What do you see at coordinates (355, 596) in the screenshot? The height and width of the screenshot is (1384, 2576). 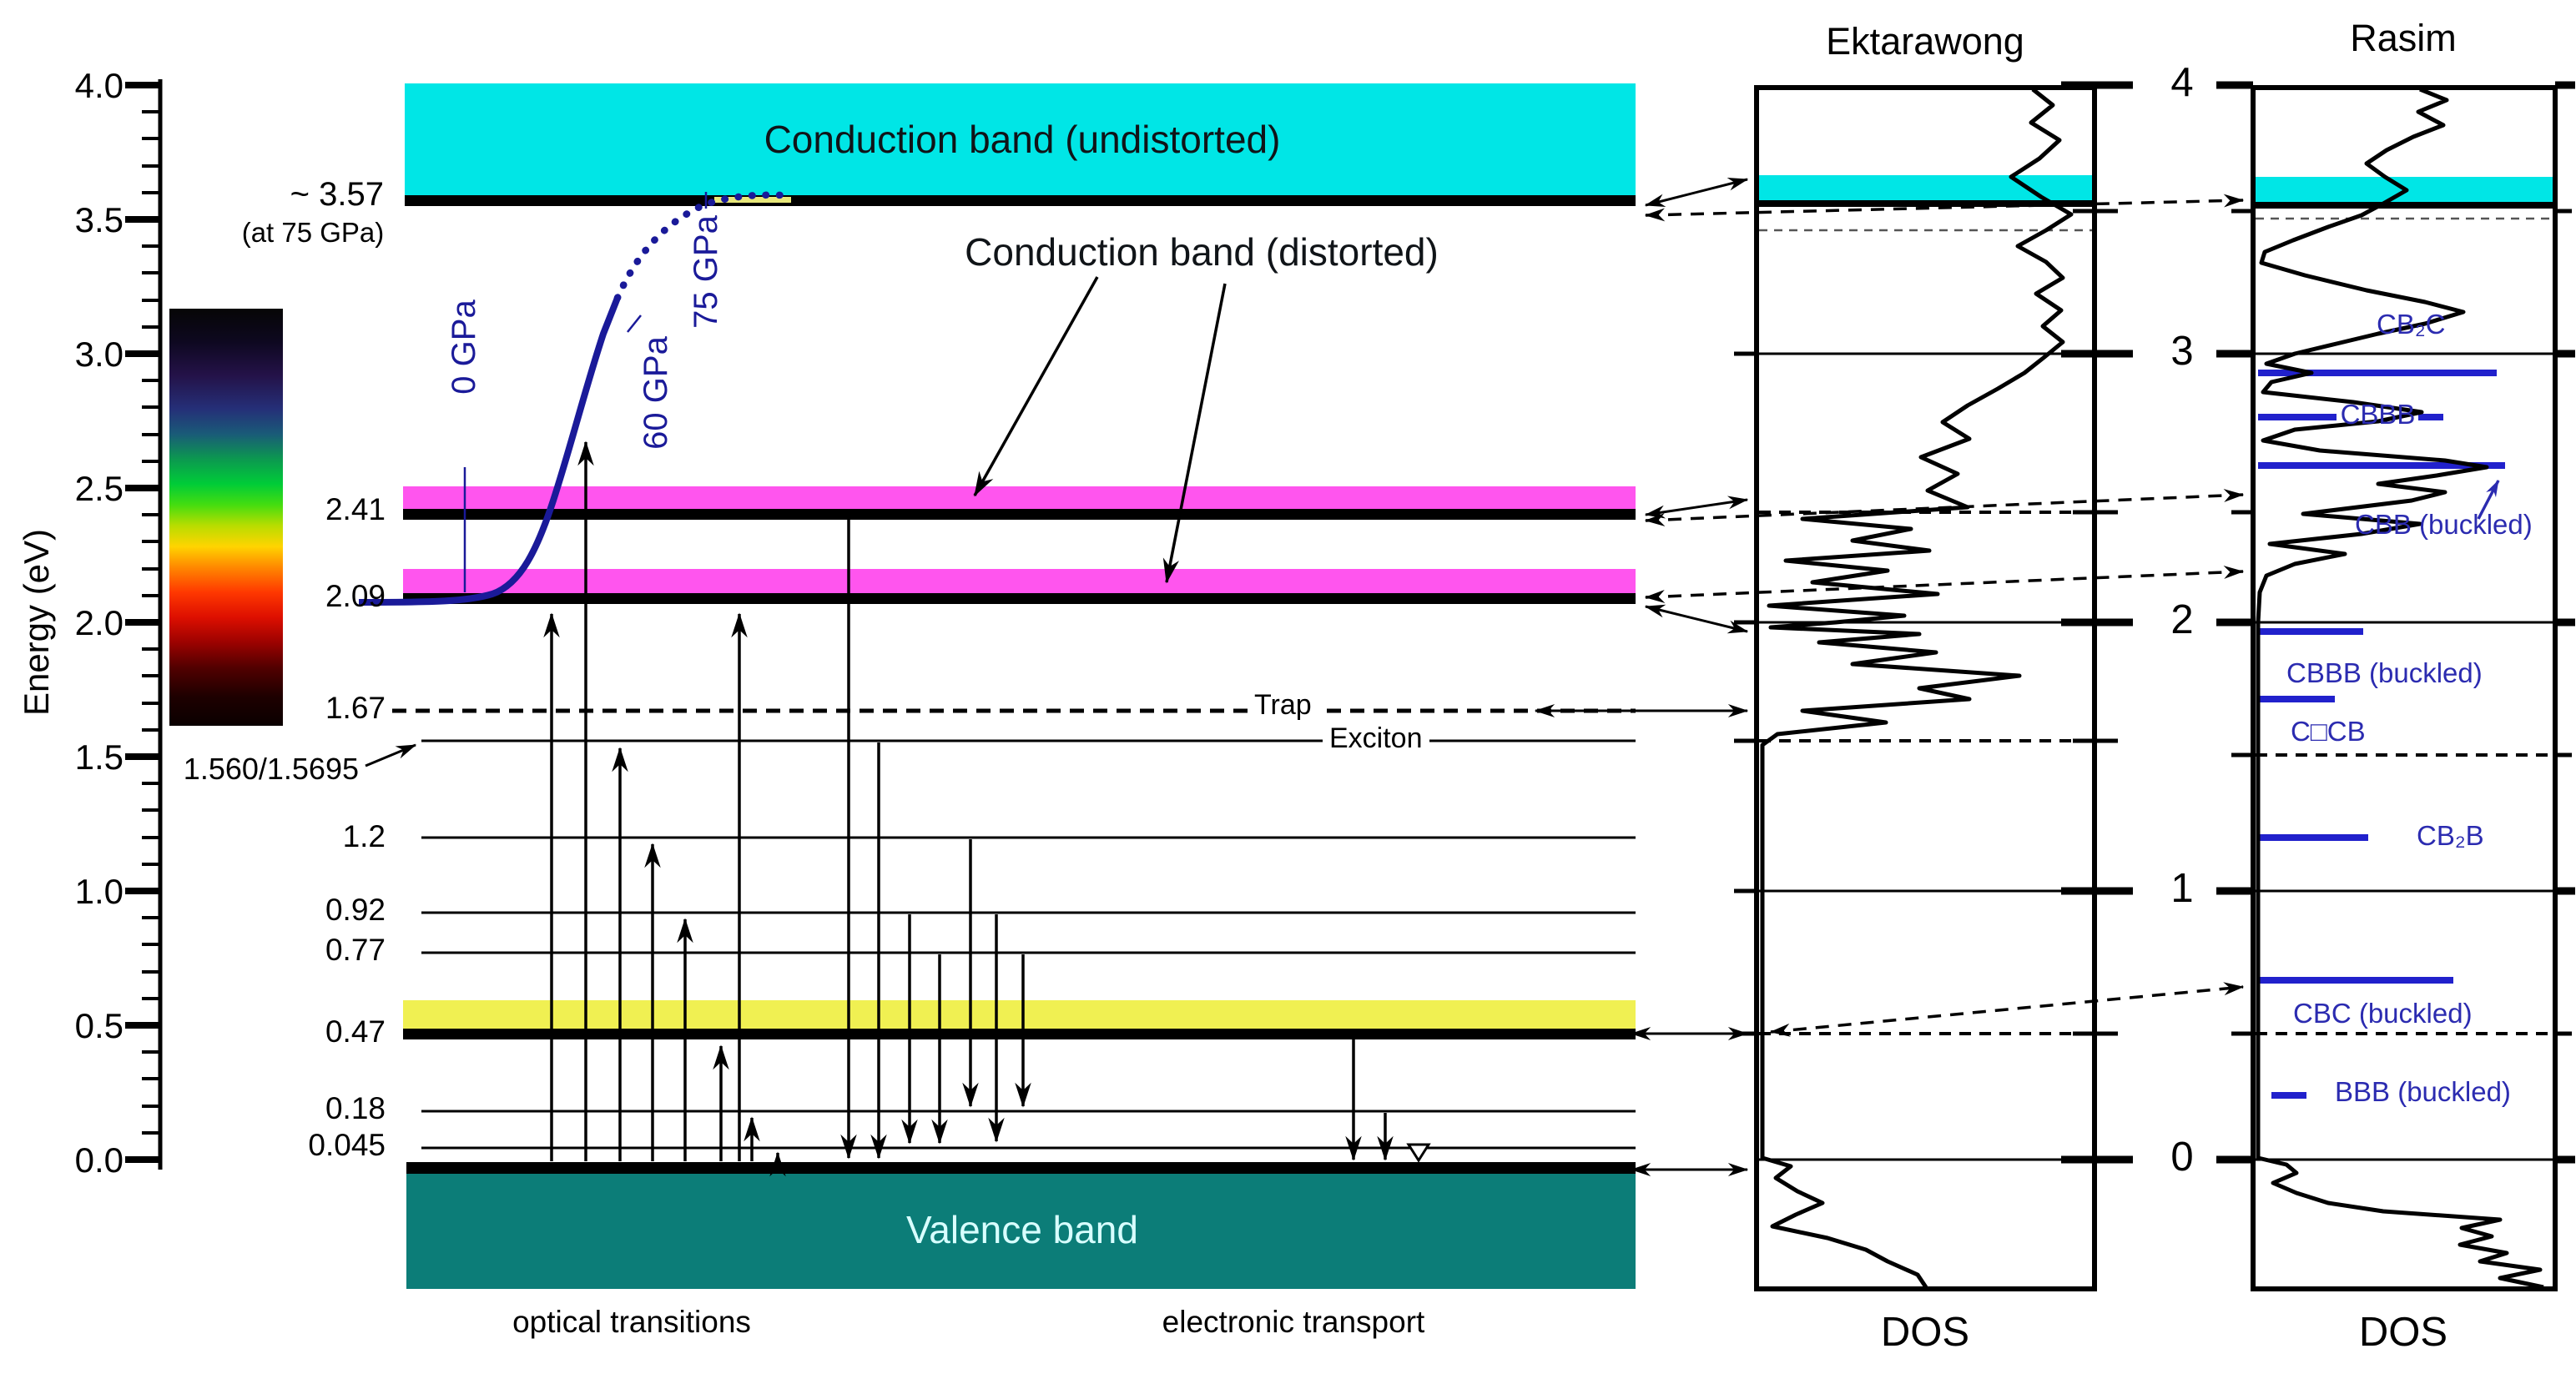 I see `level-2.09-label: 2.09` at bounding box center [355, 596].